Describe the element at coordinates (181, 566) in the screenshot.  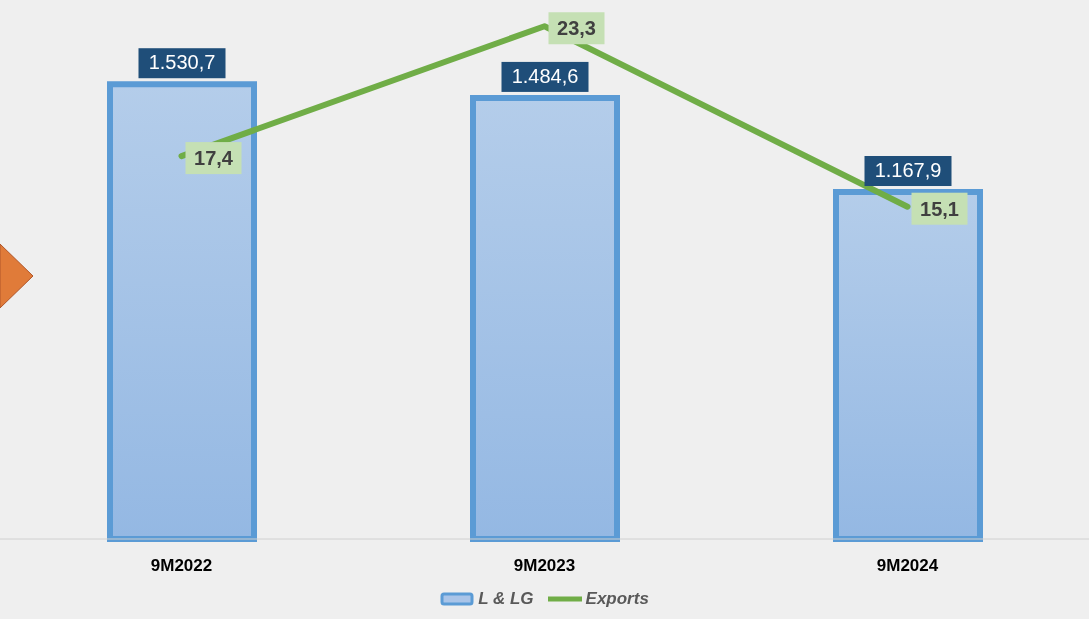
I see `x-tick-label: 9M2022` at that location.